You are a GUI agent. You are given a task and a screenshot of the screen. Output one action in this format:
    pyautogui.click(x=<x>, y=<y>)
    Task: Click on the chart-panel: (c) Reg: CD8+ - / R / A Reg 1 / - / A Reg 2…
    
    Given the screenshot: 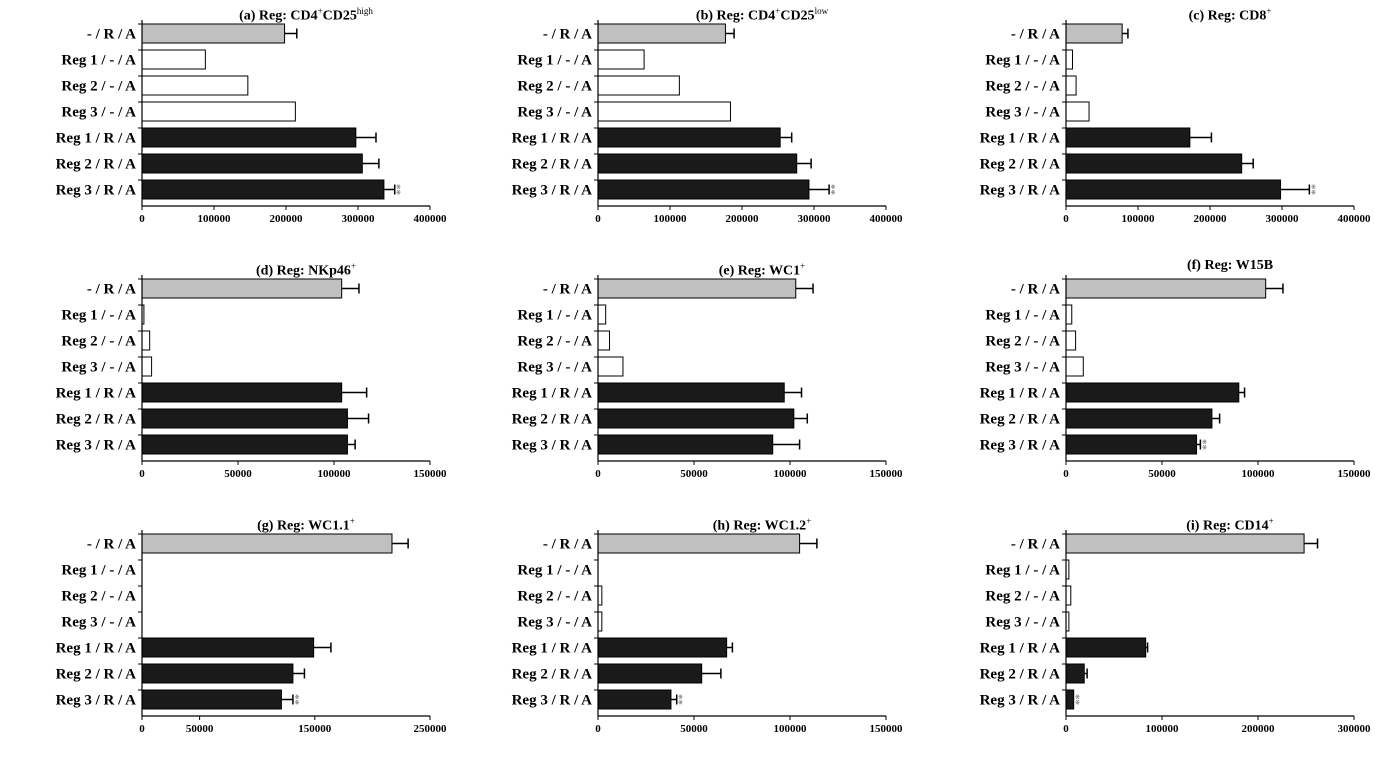 What is the action you would take?
    pyautogui.click(x=1149, y=125)
    